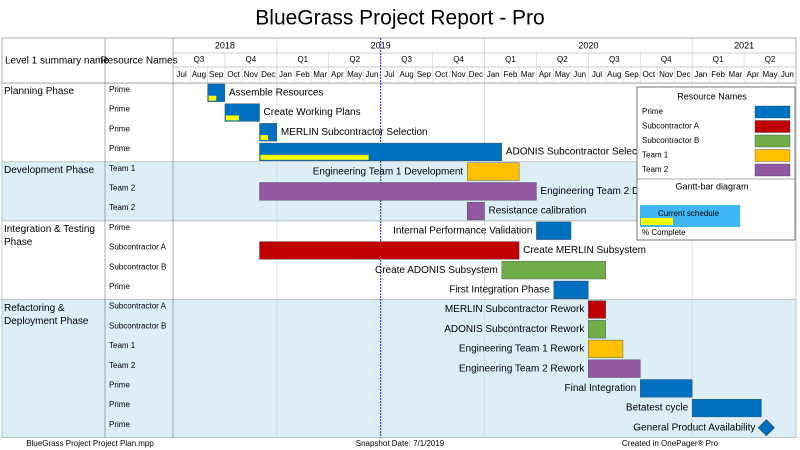 Image resolution: width=800 pixels, height=450 pixels. Describe the element at coordinates (312, 112) in the screenshot. I see `task-label: Create Working Plans` at that location.